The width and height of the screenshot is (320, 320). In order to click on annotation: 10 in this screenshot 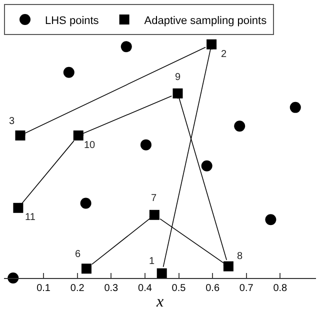, I will do `click(90, 145)`.